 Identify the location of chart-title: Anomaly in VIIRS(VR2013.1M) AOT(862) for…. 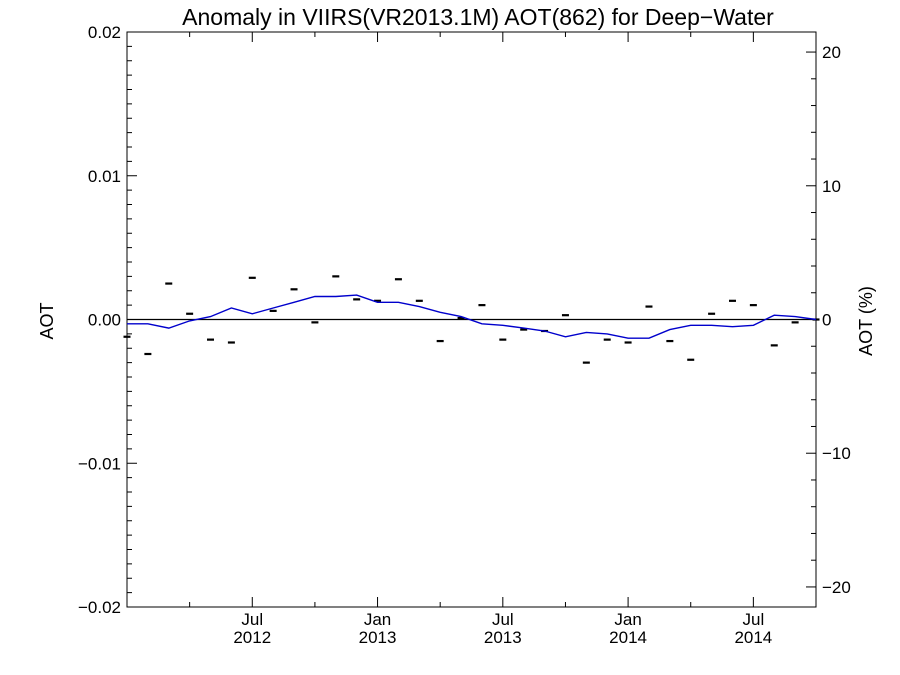
(478, 17).